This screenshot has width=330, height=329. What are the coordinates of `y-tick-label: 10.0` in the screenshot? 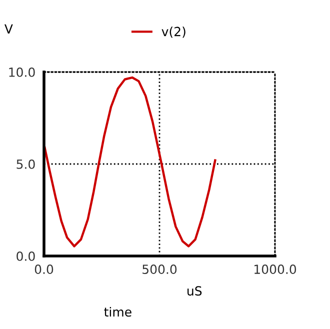 It's located at (22, 72).